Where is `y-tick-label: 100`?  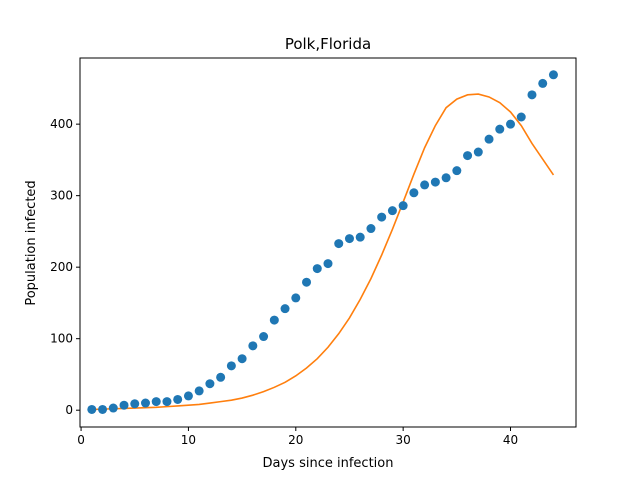 y-tick-label: 100 is located at coordinates (61, 339).